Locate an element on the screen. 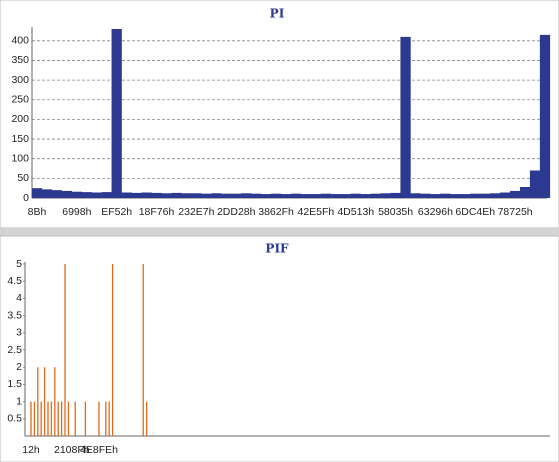  y-tick-label: 2.5 is located at coordinates (14, 350).